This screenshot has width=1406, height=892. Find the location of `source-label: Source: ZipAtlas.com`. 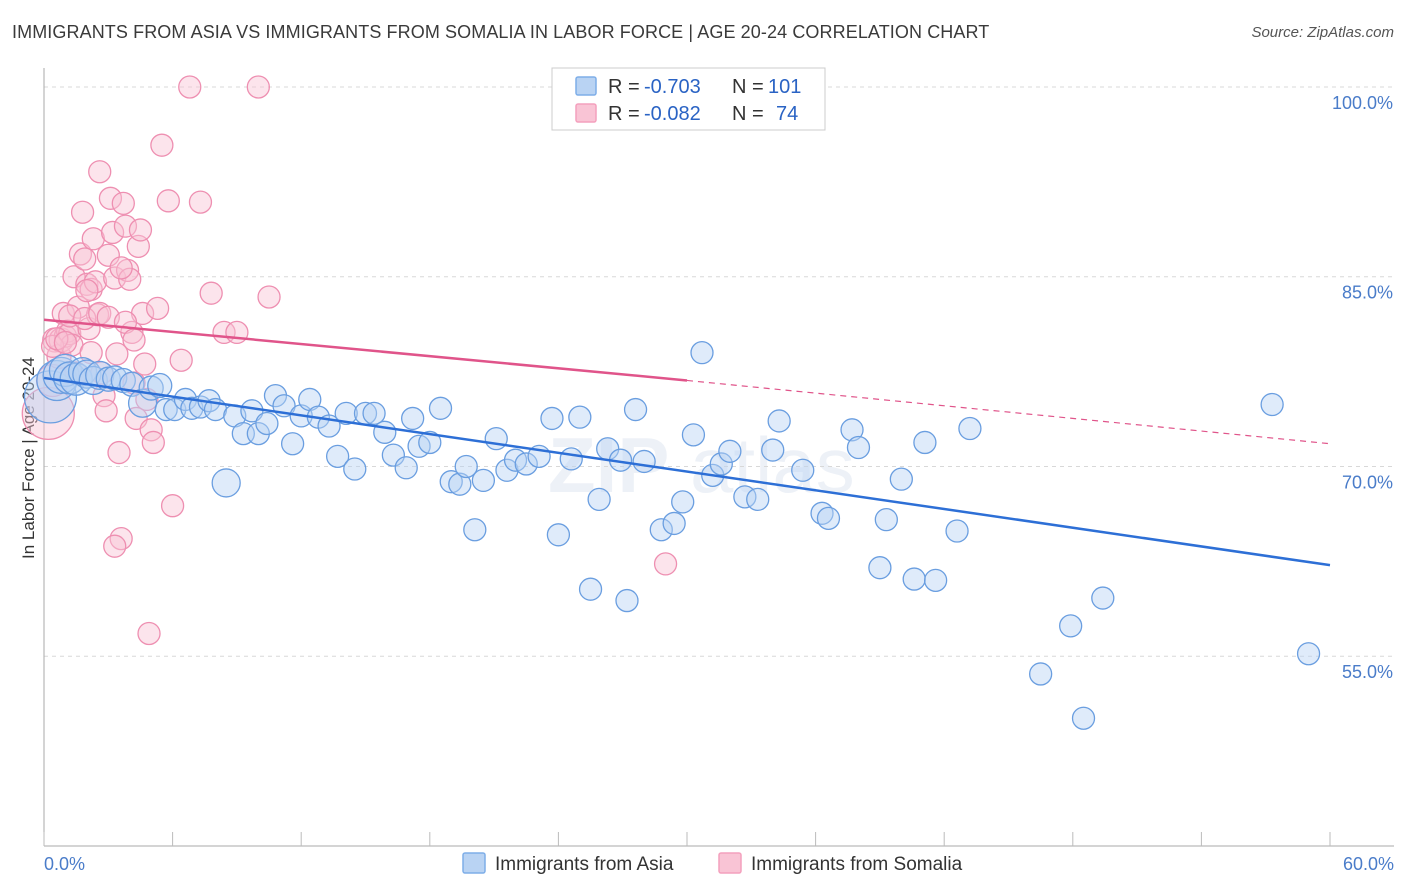

source-label: Source: ZipAtlas.com is located at coordinates (1322, 32).